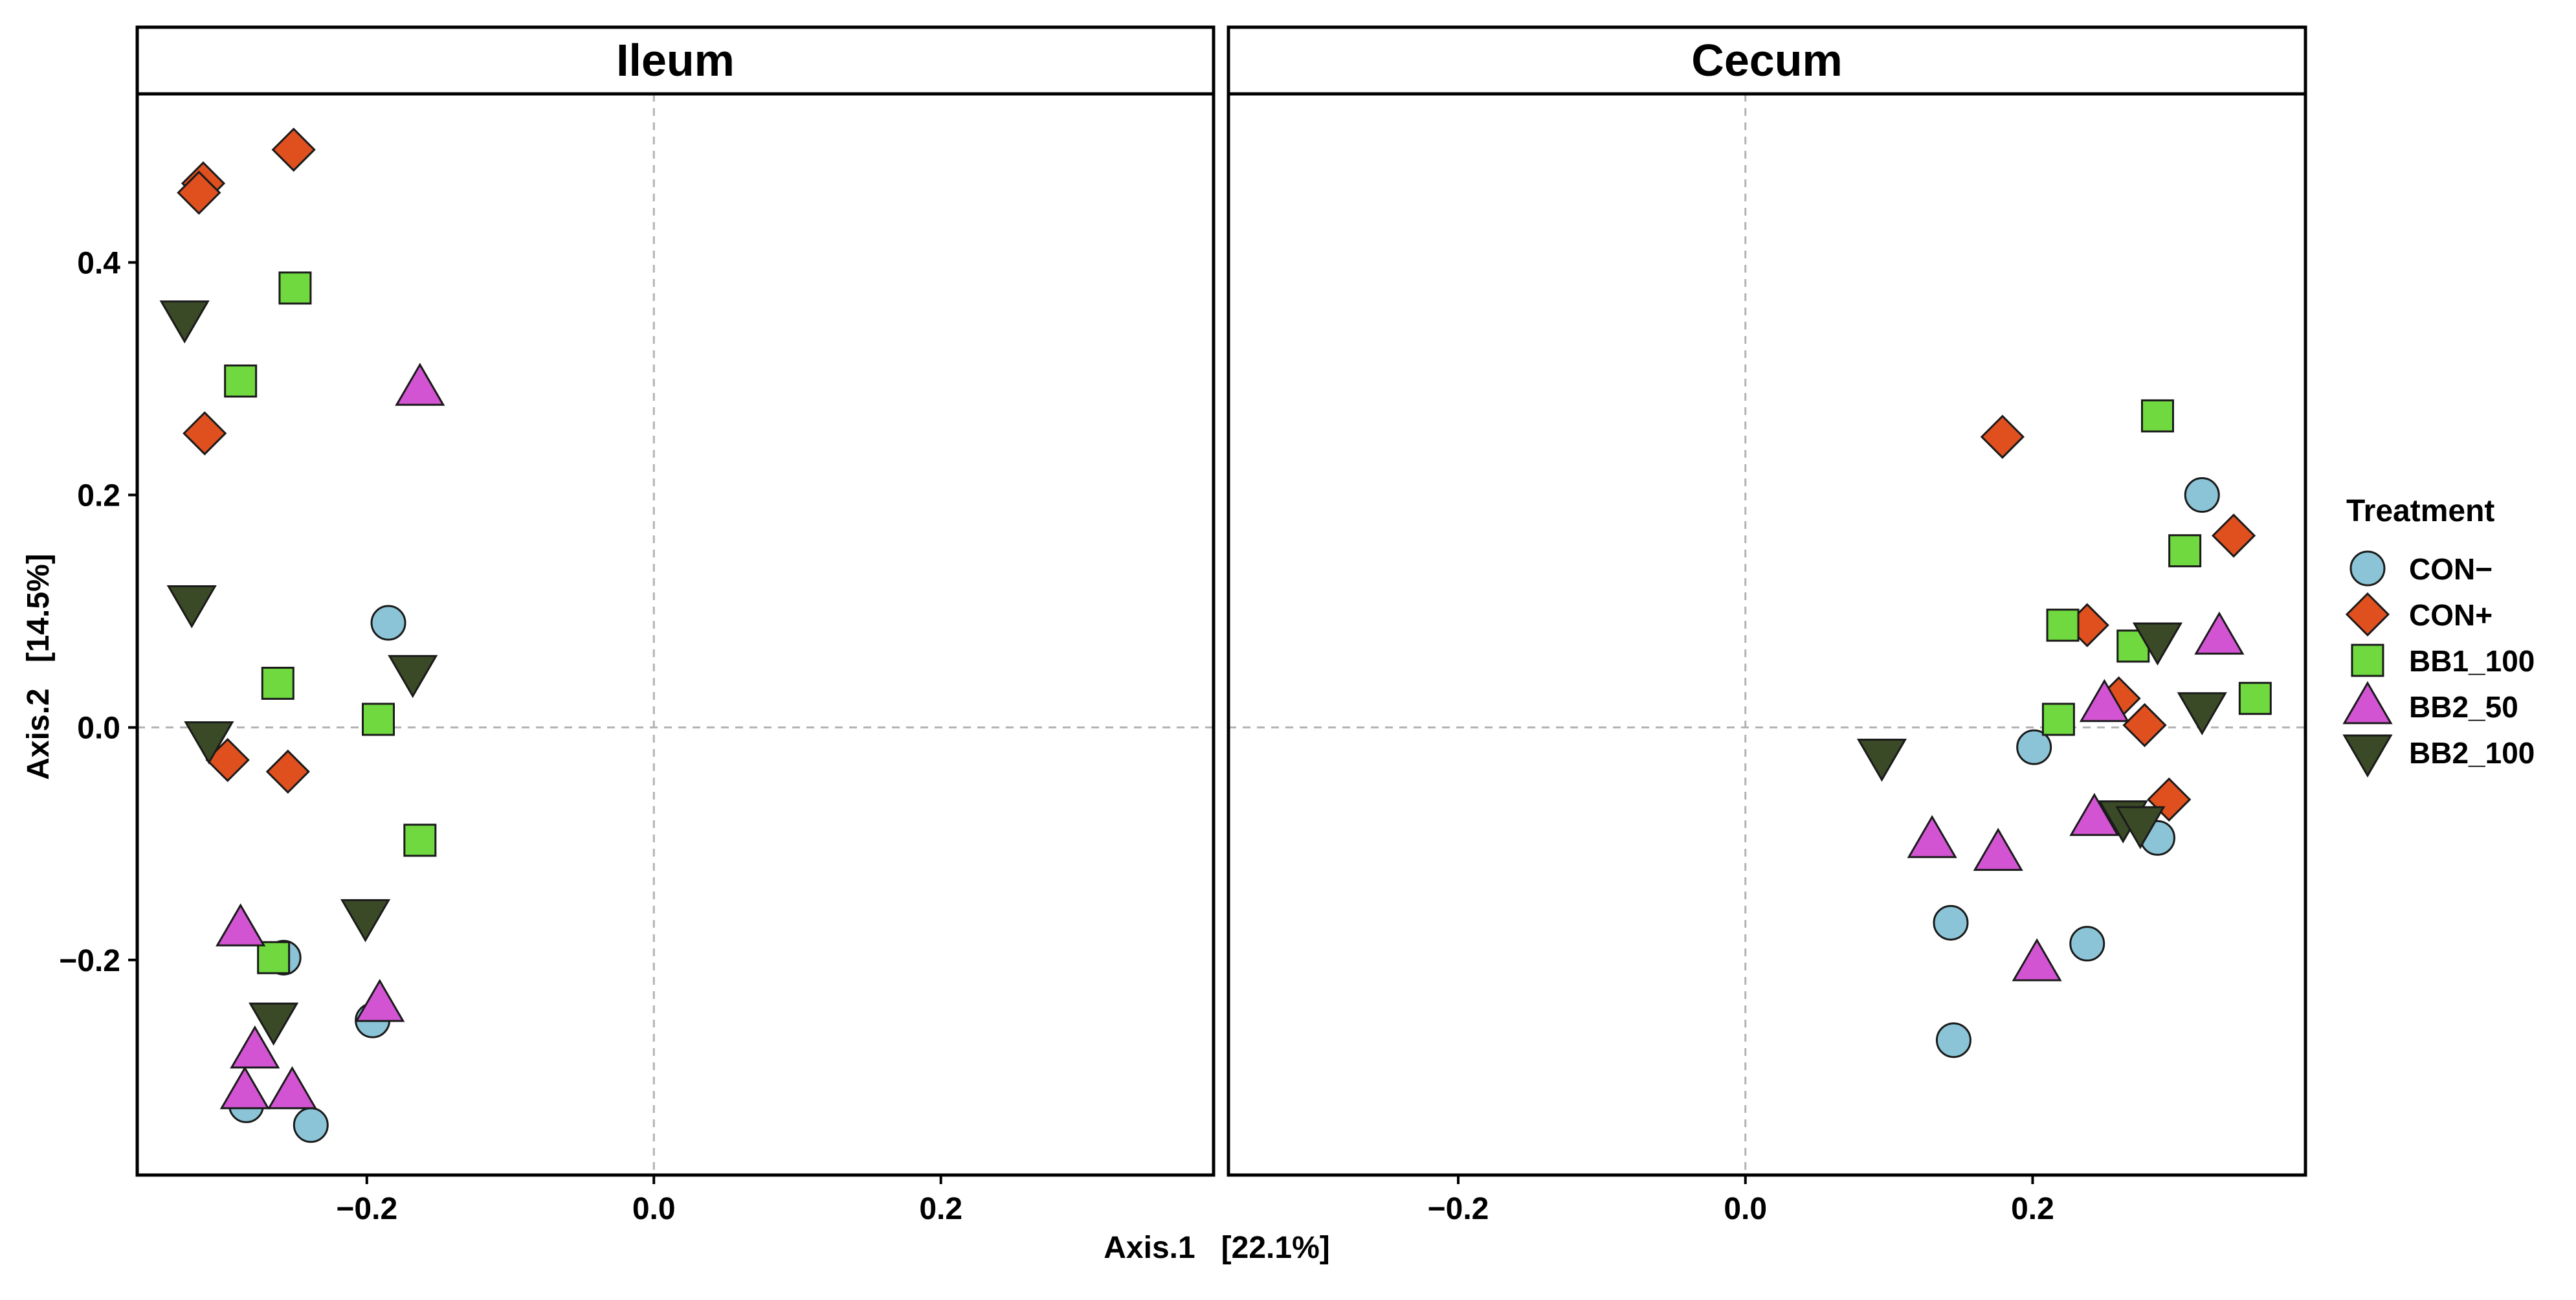 This screenshot has width=2576, height=1300. I want to click on x-axis-title: Axis.1 [22.1%], so click(1217, 1248).